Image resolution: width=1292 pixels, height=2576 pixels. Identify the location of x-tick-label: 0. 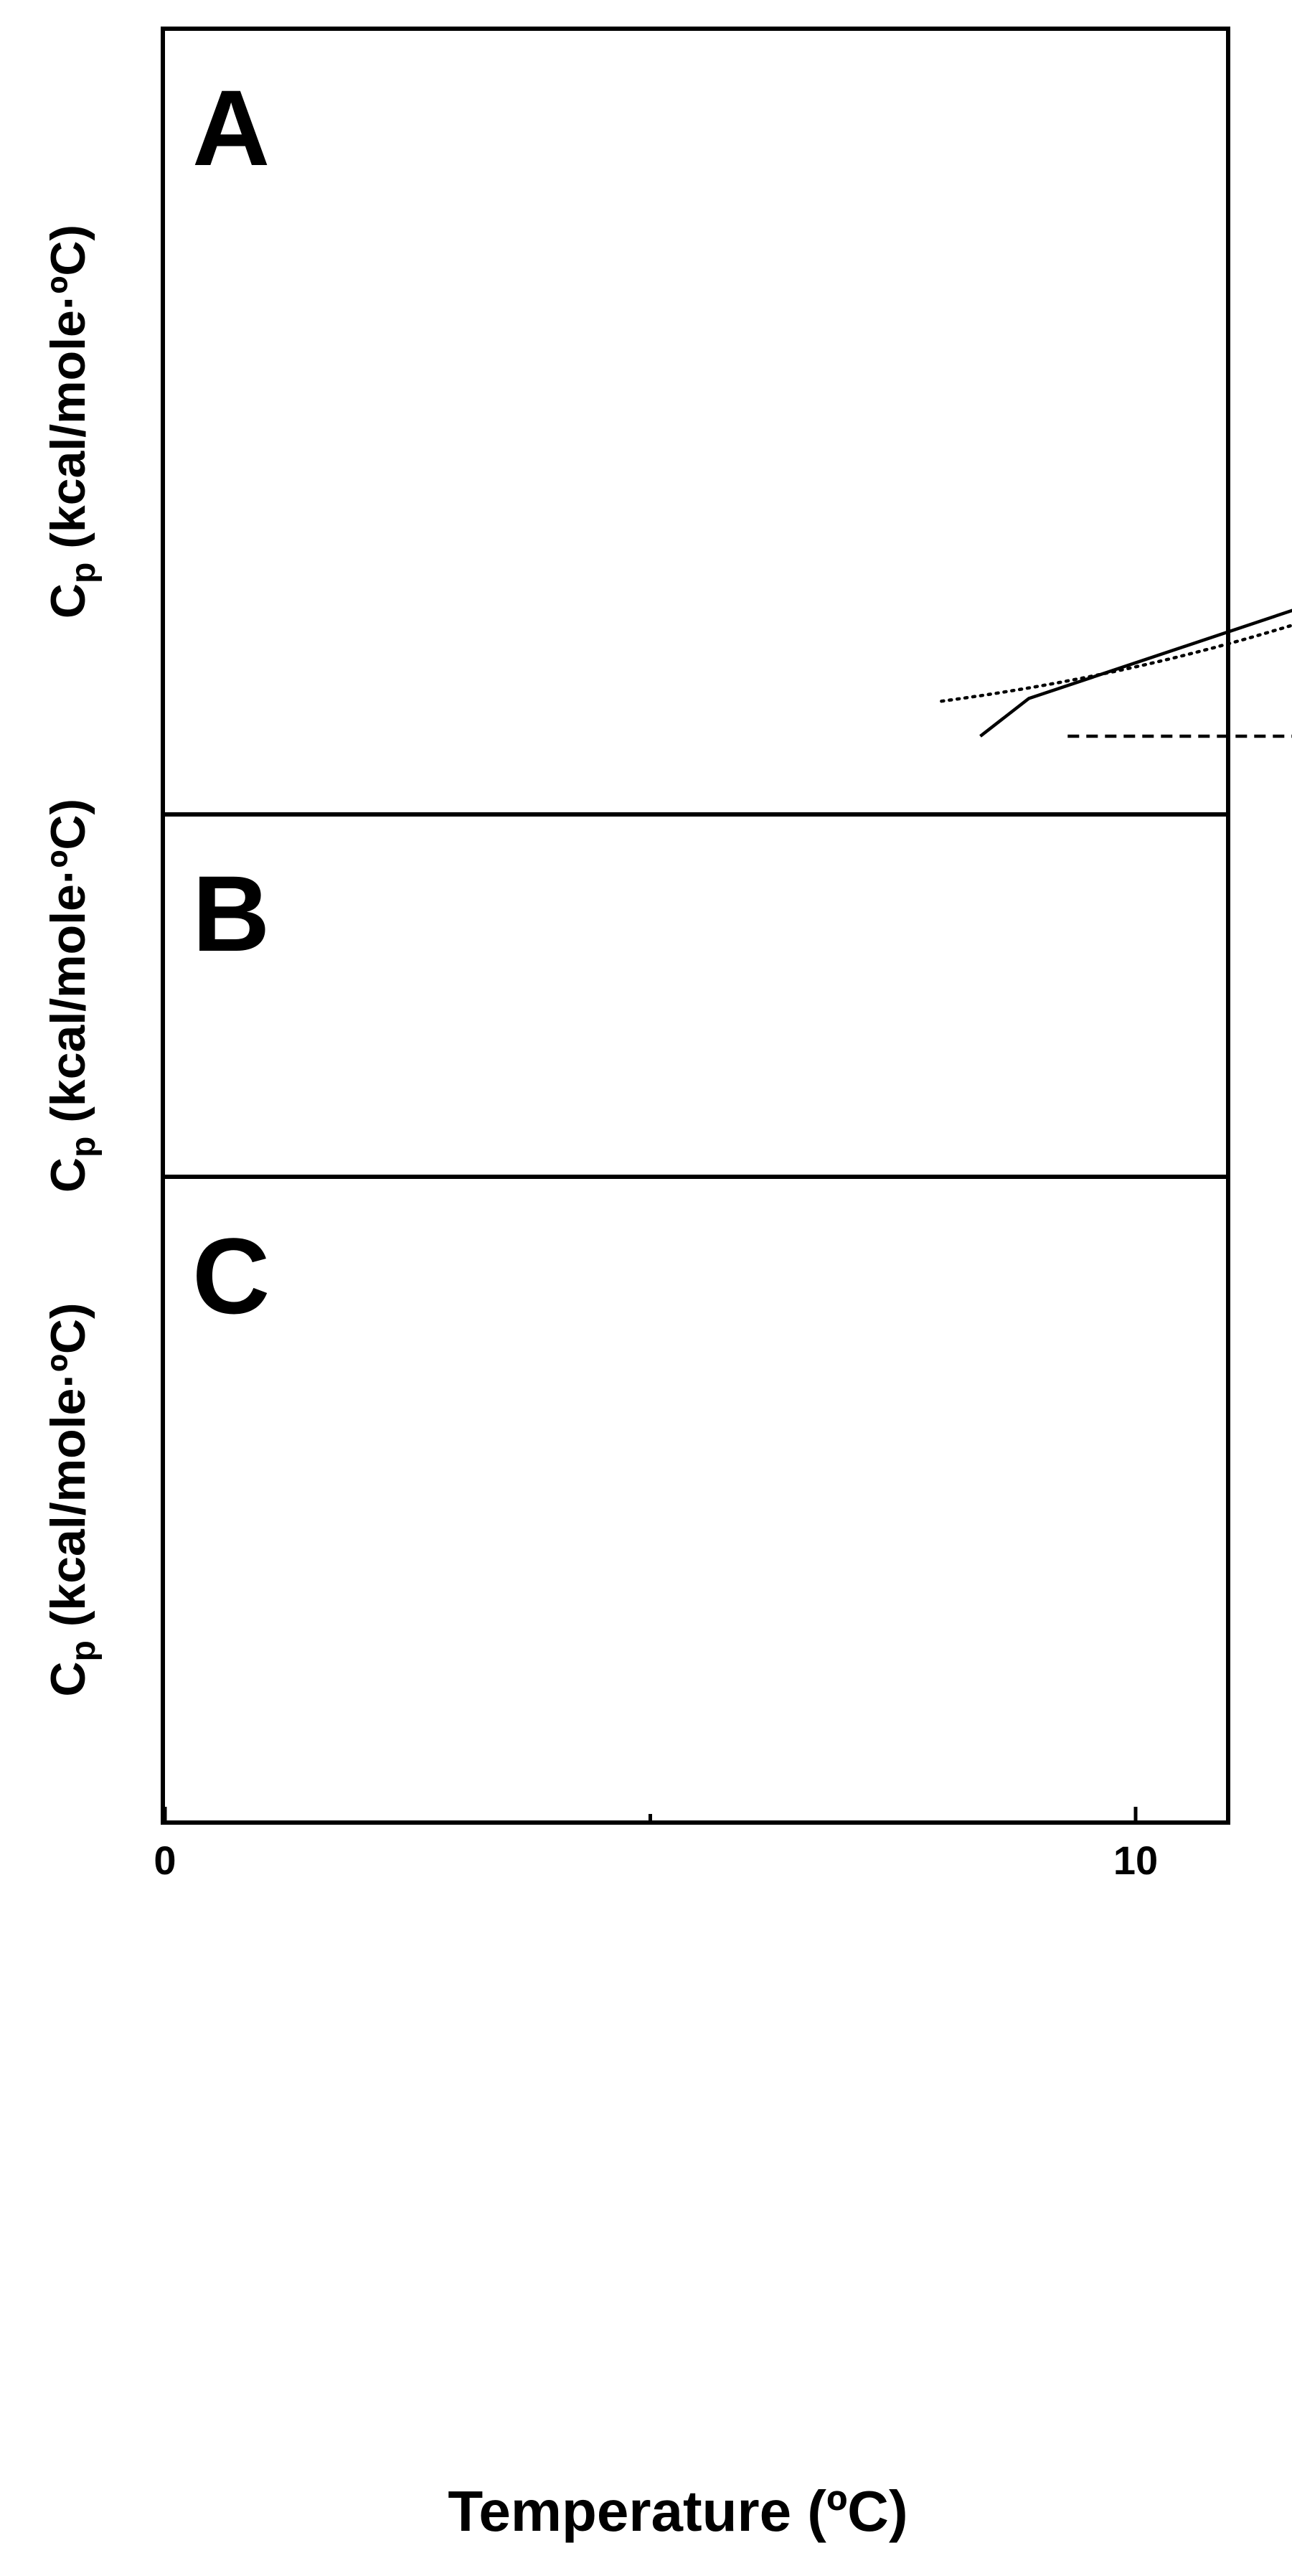
(165, 1860).